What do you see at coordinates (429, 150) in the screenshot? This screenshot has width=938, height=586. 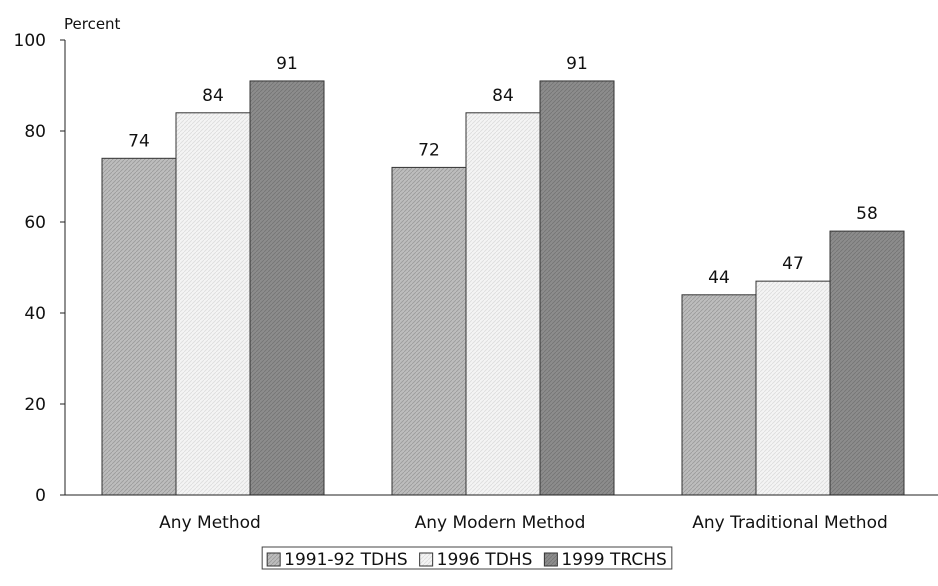 I see `data-label: 72` at bounding box center [429, 150].